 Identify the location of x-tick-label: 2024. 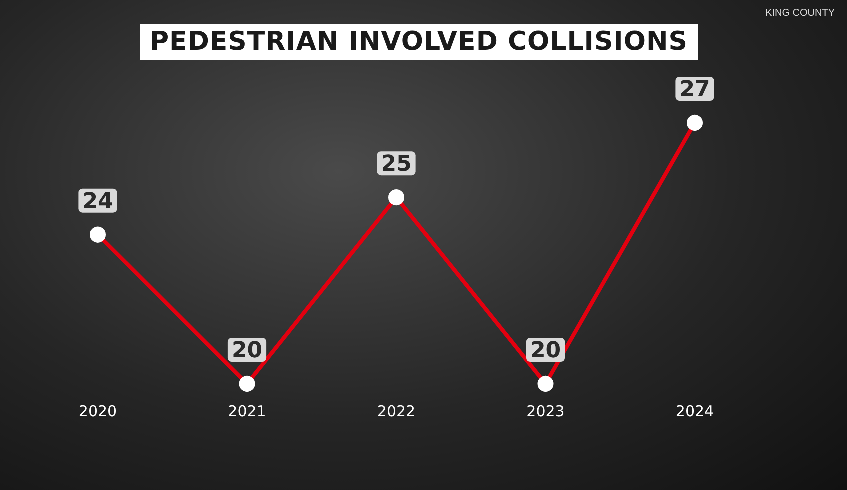
(695, 411).